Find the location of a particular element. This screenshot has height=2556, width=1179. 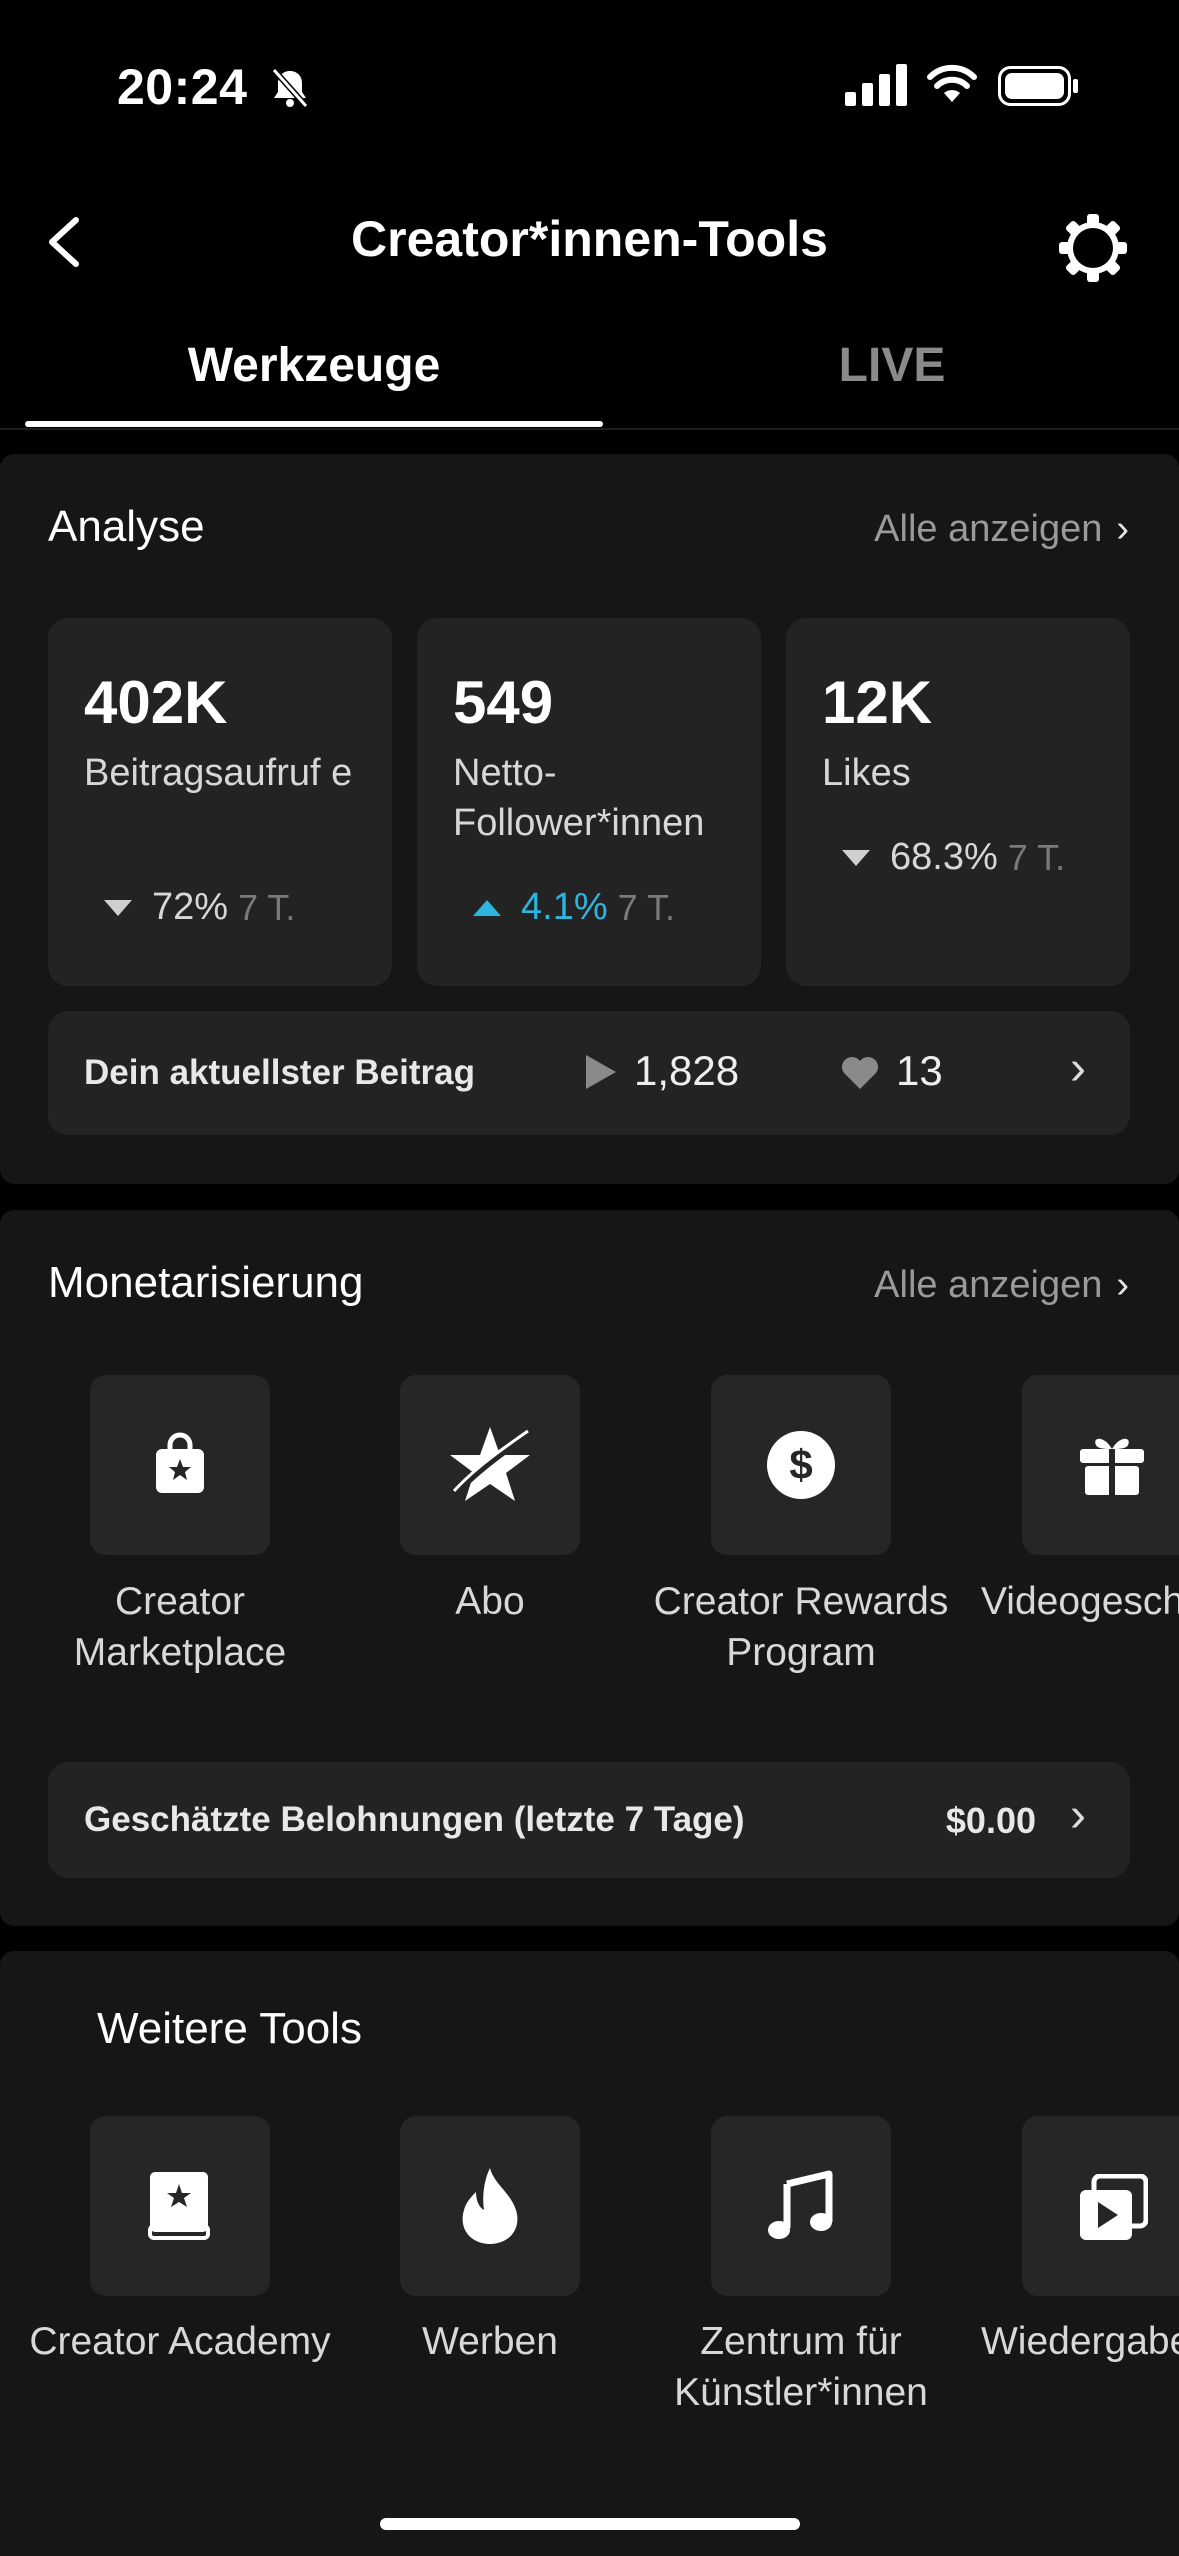

tab-divider is located at coordinates (589, 429).